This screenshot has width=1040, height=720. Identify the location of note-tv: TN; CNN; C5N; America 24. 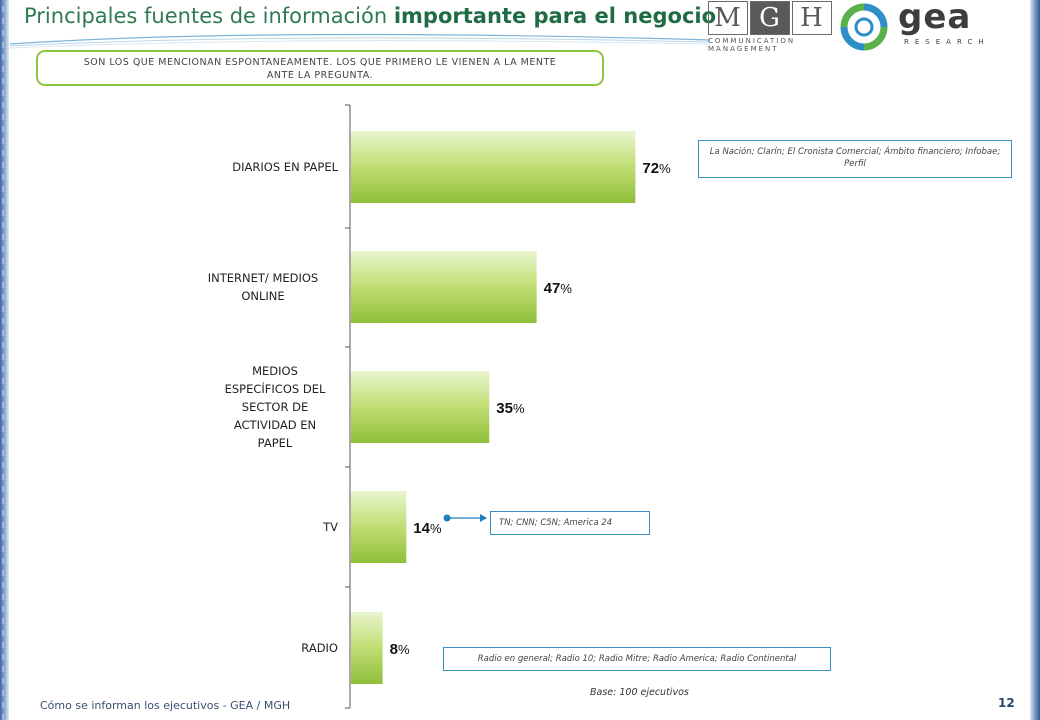
(570, 523).